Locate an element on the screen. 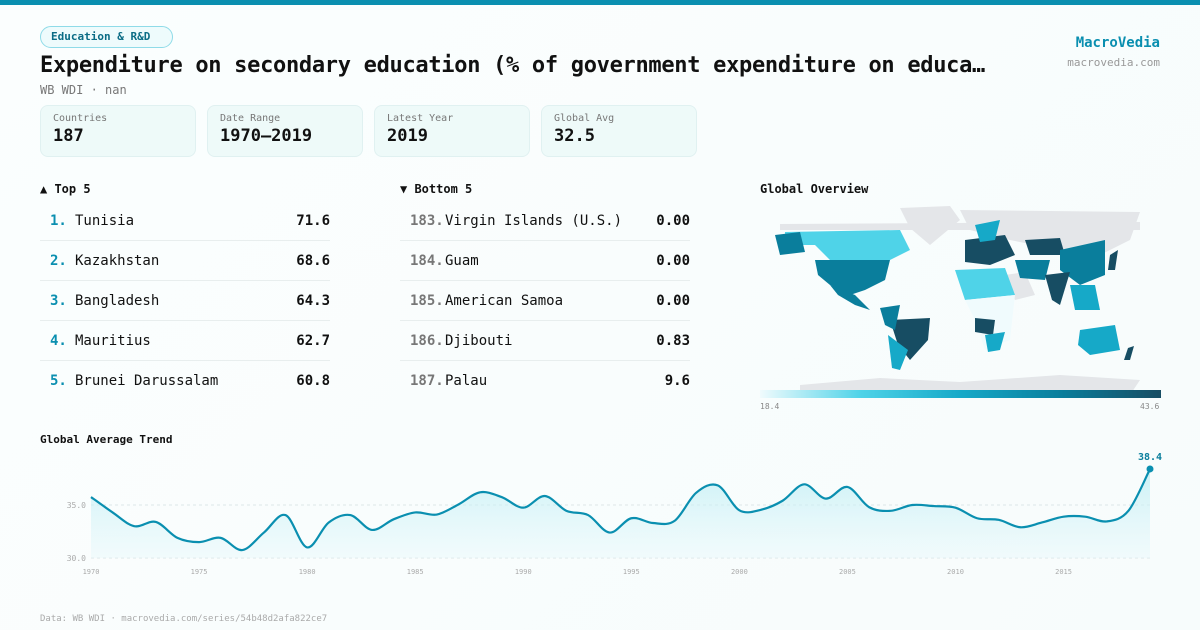 The image size is (1200, 630). x-tick-label: 2005 is located at coordinates (847, 572).